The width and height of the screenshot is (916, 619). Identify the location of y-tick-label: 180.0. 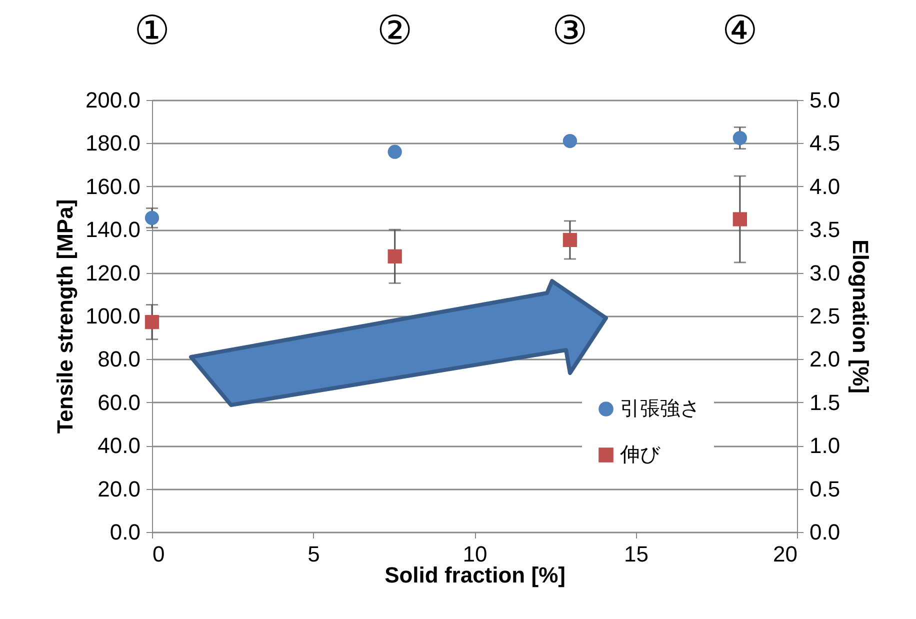
(112, 143).